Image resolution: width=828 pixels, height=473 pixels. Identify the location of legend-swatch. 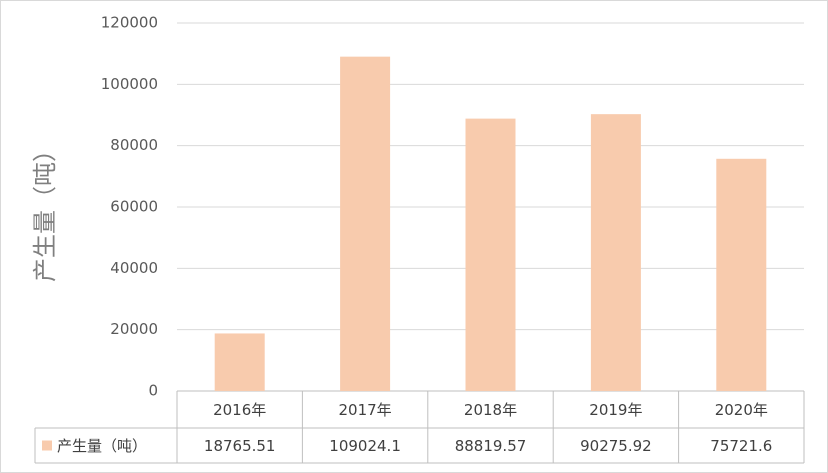
(47, 445).